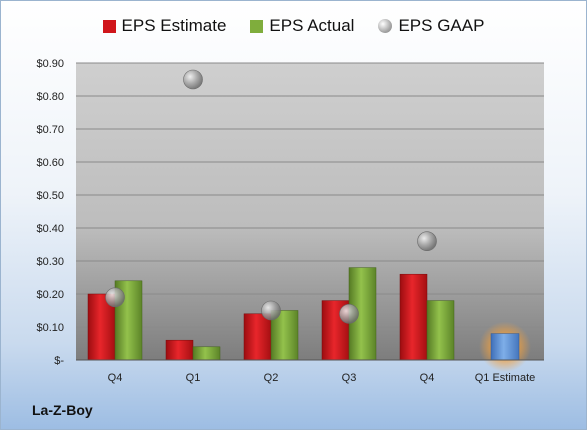 This screenshot has height=430, width=587. I want to click on y-tick-label-4: $0.40, so click(50, 229).